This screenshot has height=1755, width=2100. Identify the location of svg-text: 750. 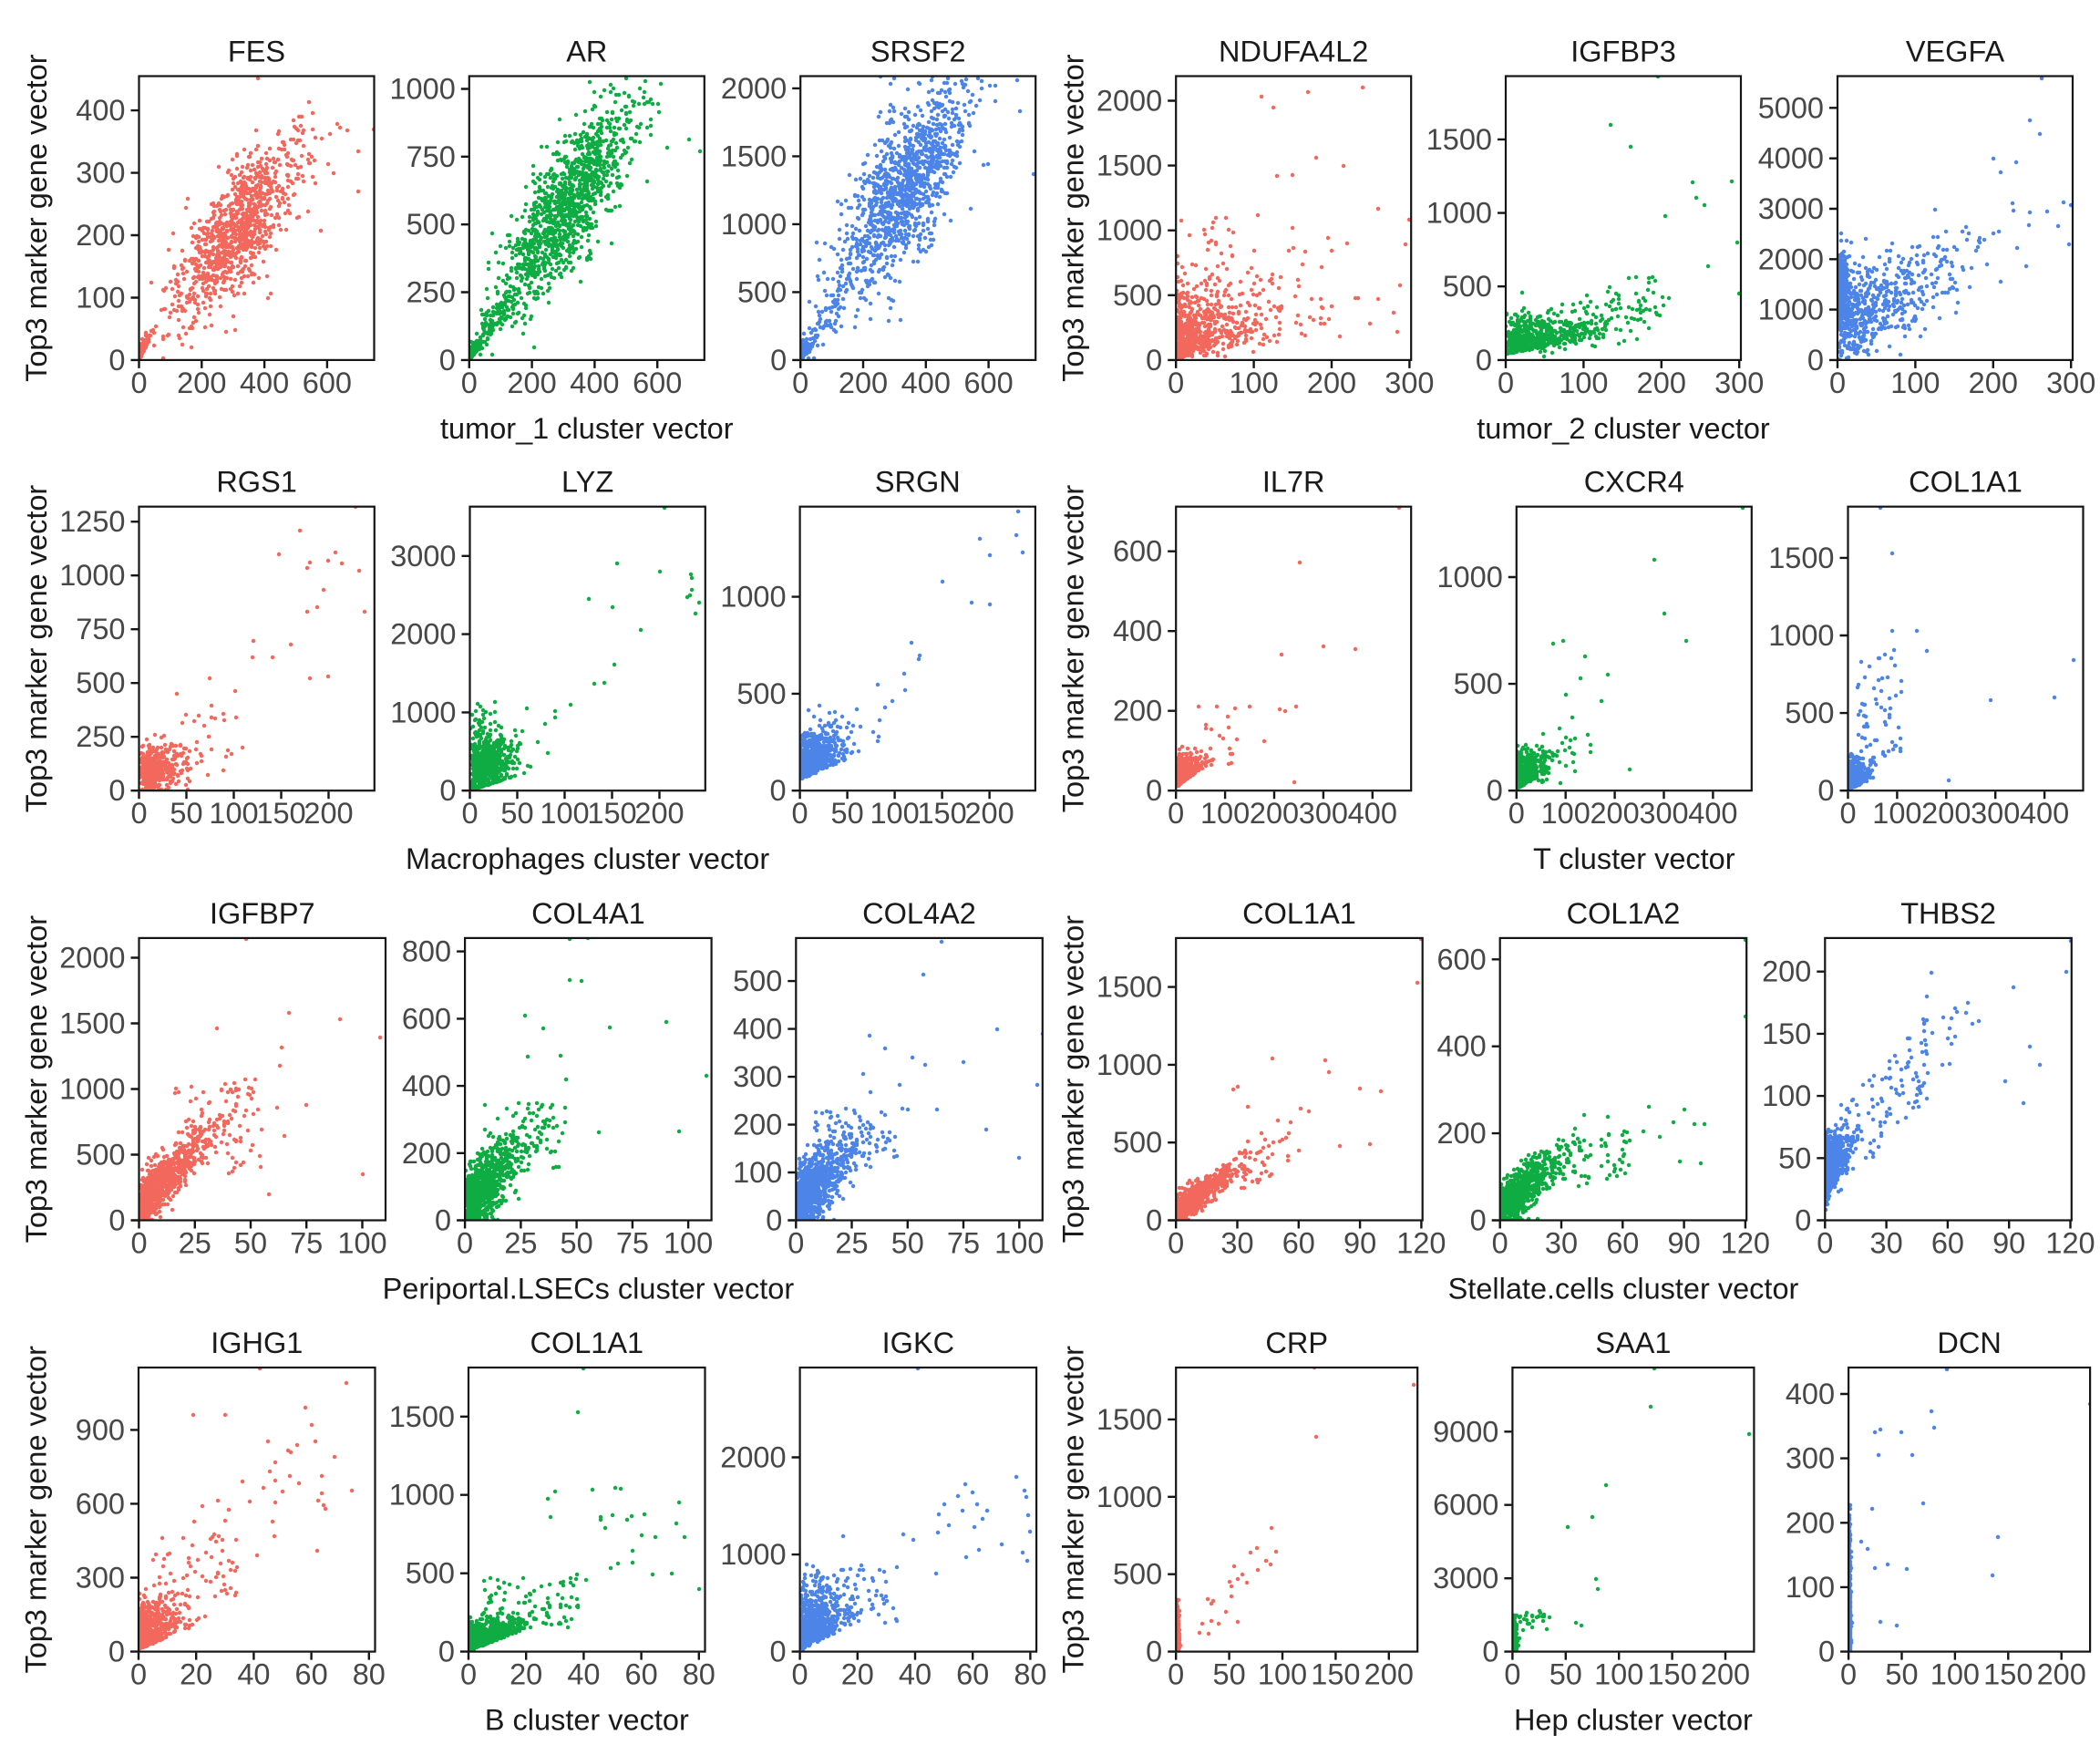
(432, 156).